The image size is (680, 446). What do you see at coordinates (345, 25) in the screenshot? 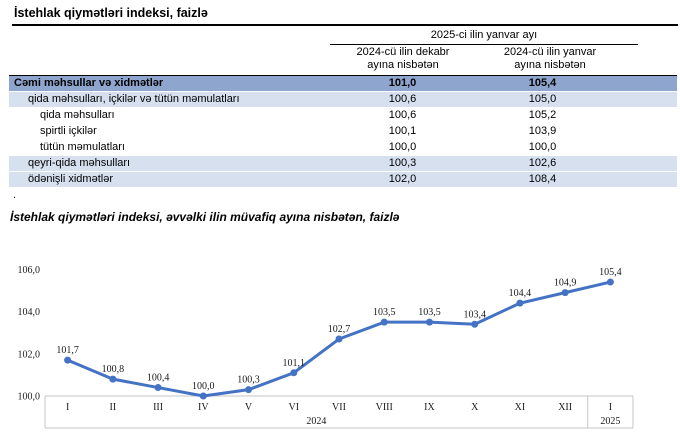
I see `title-rule-divider` at bounding box center [345, 25].